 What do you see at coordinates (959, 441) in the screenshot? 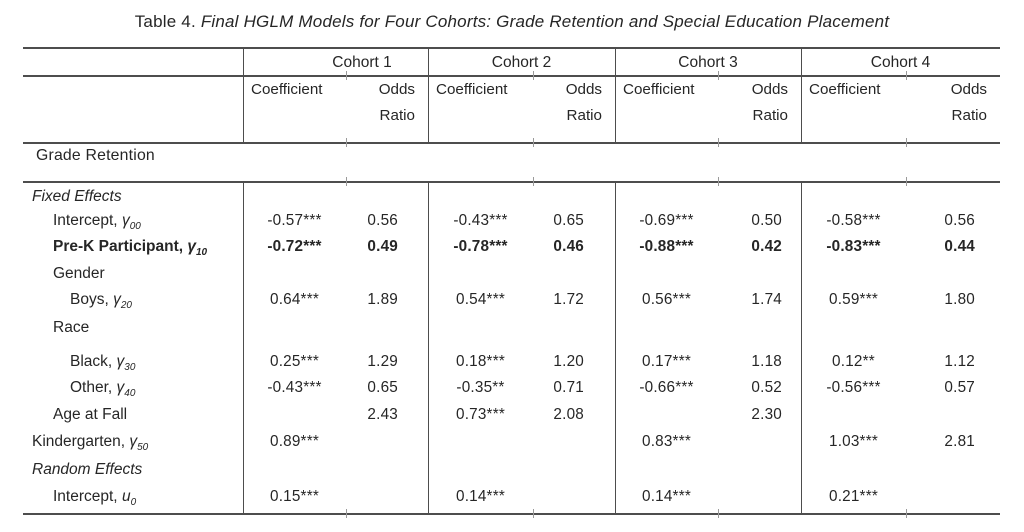
I see `cell-odds-ratio-cohort-4: 2.81` at bounding box center [959, 441].